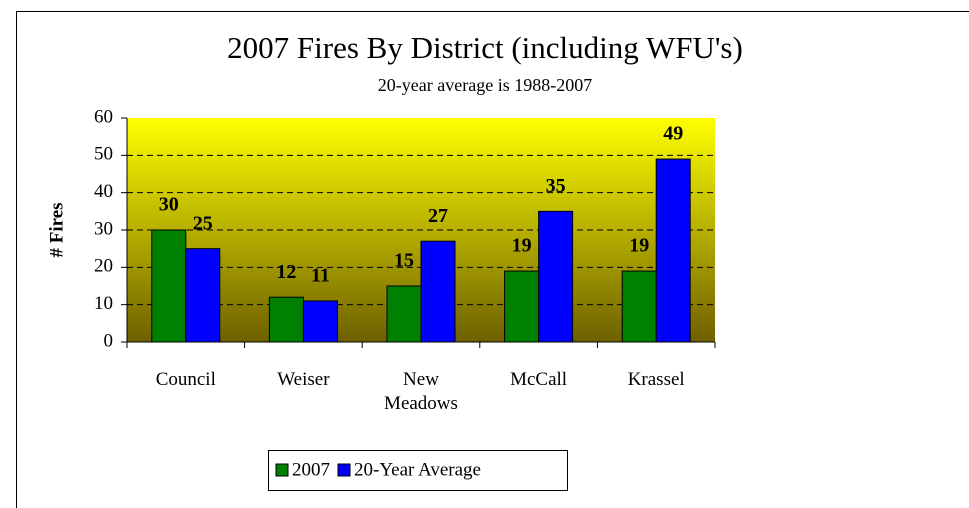 Image resolution: width=969 pixels, height=508 pixels. What do you see at coordinates (109, 340) in the screenshot?
I see `y-tick-label: 0` at bounding box center [109, 340].